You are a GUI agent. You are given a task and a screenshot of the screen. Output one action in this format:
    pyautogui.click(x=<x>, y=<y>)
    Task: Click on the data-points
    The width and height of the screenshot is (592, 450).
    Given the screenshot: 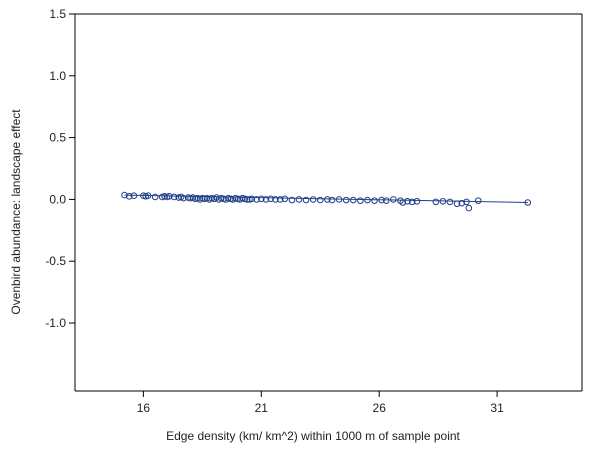 What is the action you would take?
    pyautogui.click(x=326, y=201)
    